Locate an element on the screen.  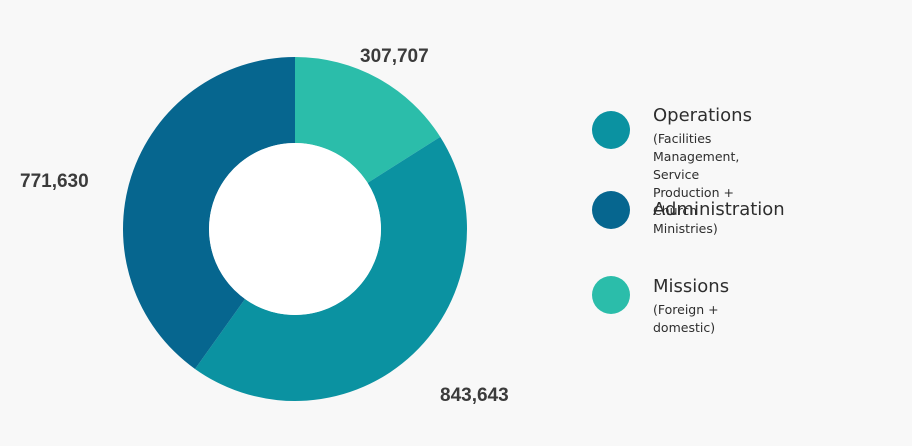
legend-label-administration: Administration is located at coordinates (719, 209).